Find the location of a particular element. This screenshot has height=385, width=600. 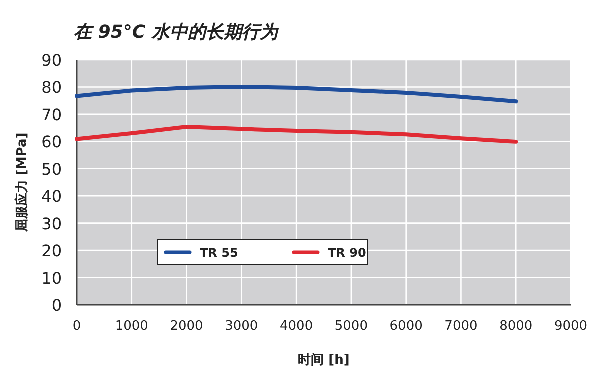

x-tick-label: 0 is located at coordinates (77, 326).